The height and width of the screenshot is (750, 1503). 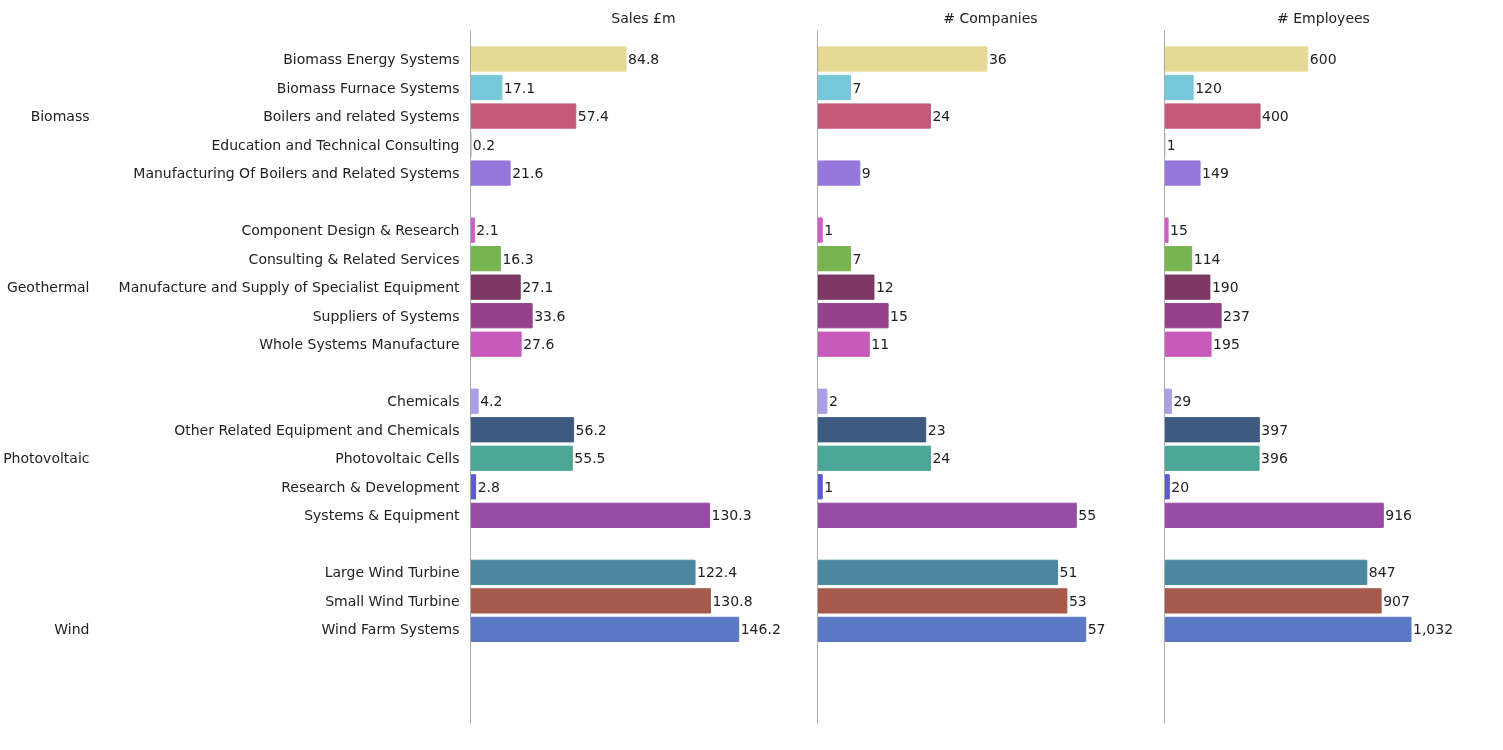 What do you see at coordinates (1068, 572) in the screenshot?
I see `data-label: 51` at bounding box center [1068, 572].